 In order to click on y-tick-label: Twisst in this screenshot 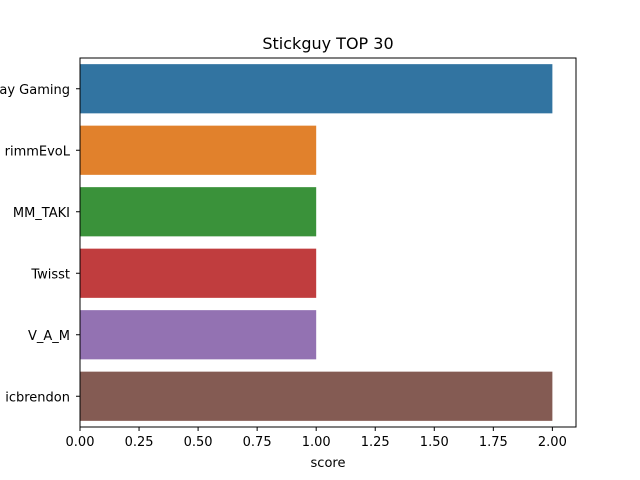, I will do `click(50, 274)`.